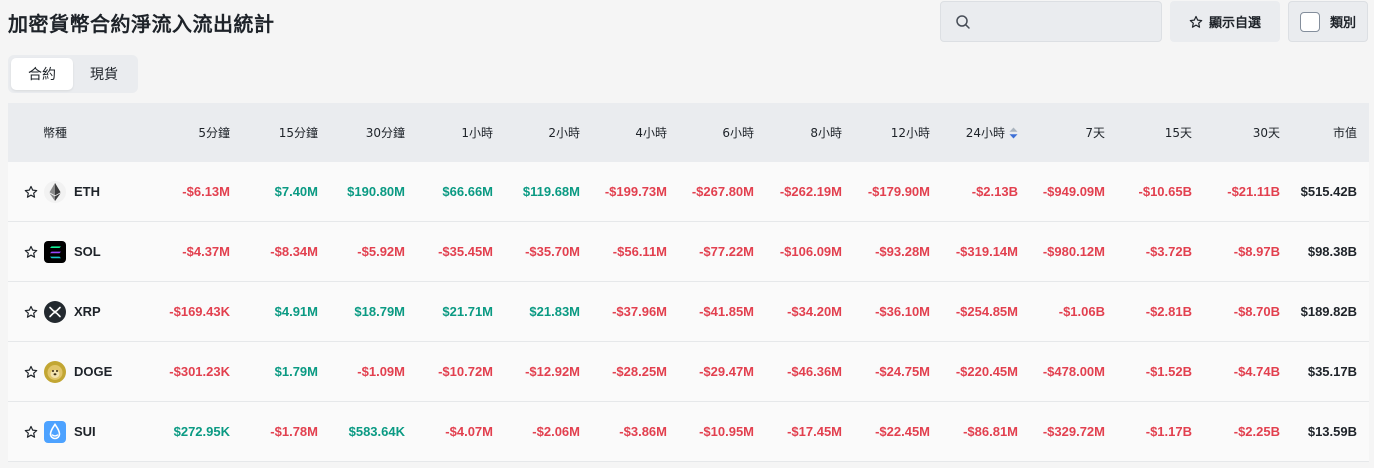 The image size is (1374, 468). What do you see at coordinates (537, 132) in the screenshot?
I see `column-header: 2小時` at bounding box center [537, 132].